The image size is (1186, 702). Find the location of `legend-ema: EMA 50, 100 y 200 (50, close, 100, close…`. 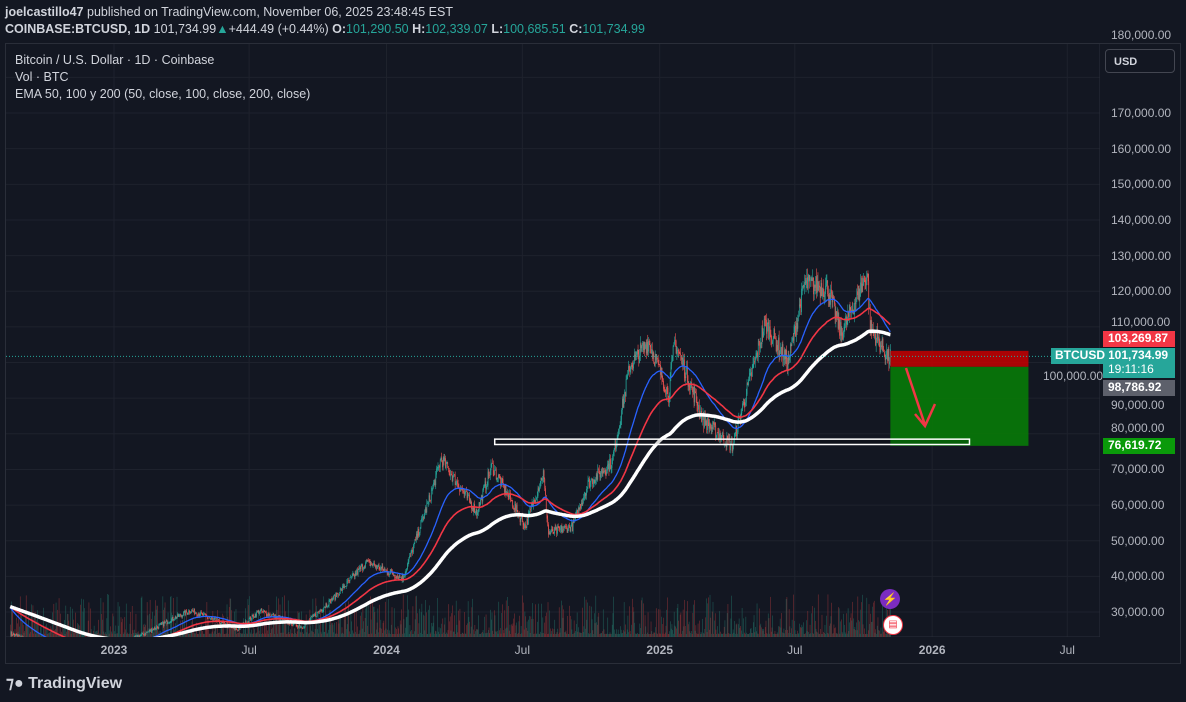

legend-ema: EMA 50, 100 y 200 (50, close, 100, close… is located at coordinates (163, 94).